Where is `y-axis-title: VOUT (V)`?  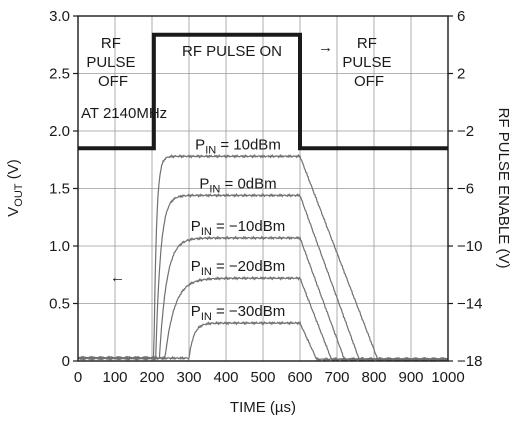 y-axis-title: VOUT (V) is located at coordinates (15, 187).